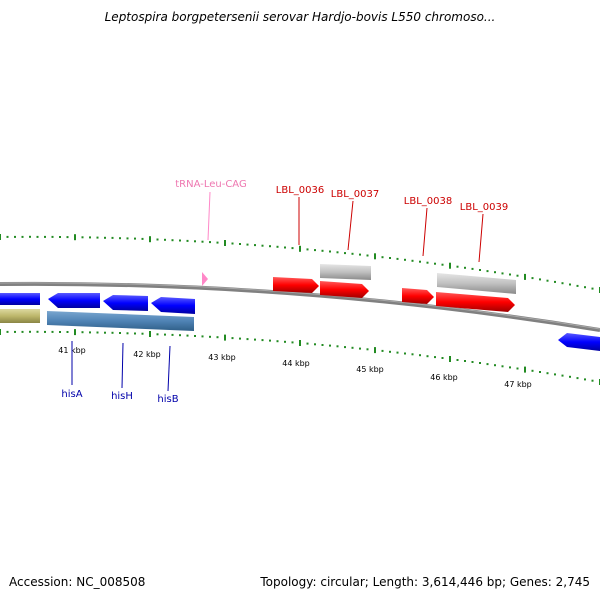  I want to click on gene-hisB, so click(173, 305).